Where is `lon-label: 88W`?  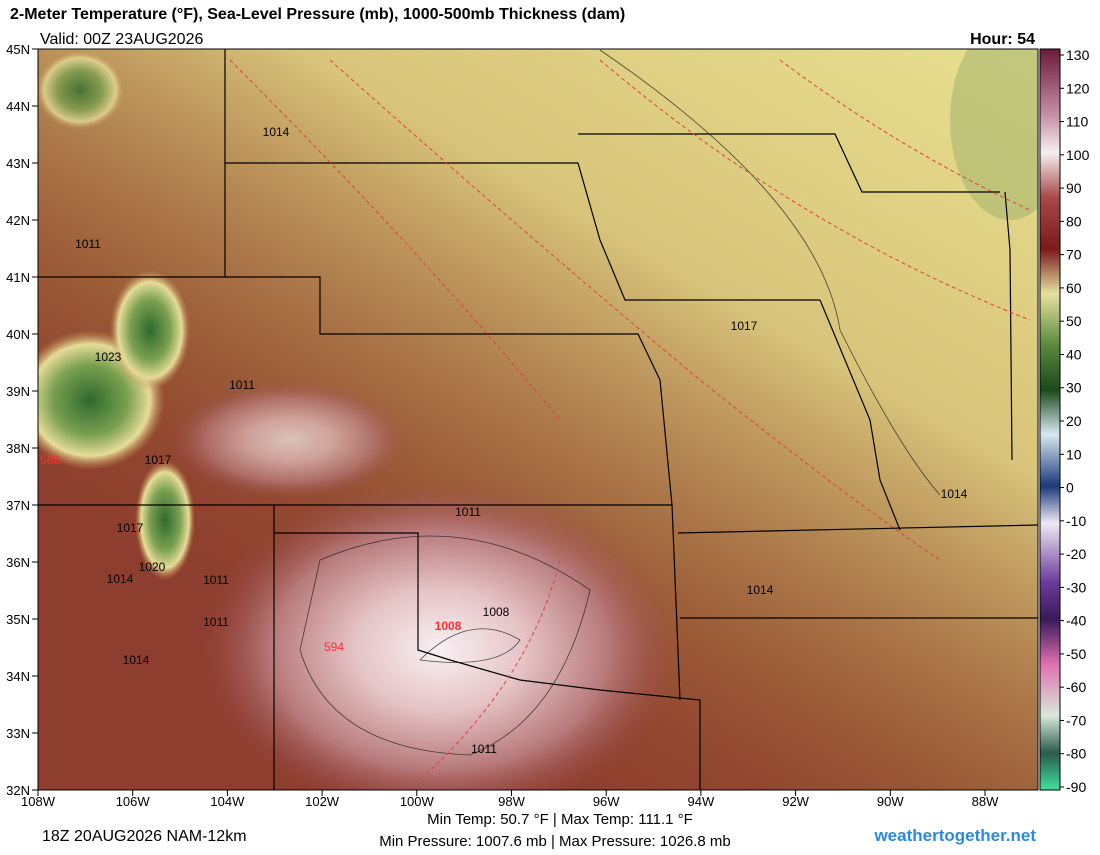 lon-label: 88W is located at coordinates (985, 801).